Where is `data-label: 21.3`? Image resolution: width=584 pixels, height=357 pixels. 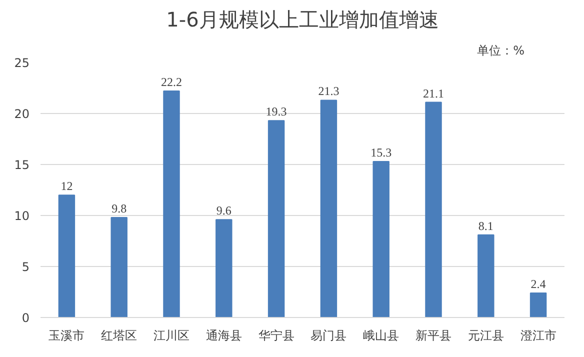 data-label: 21.3 is located at coordinates (329, 91).